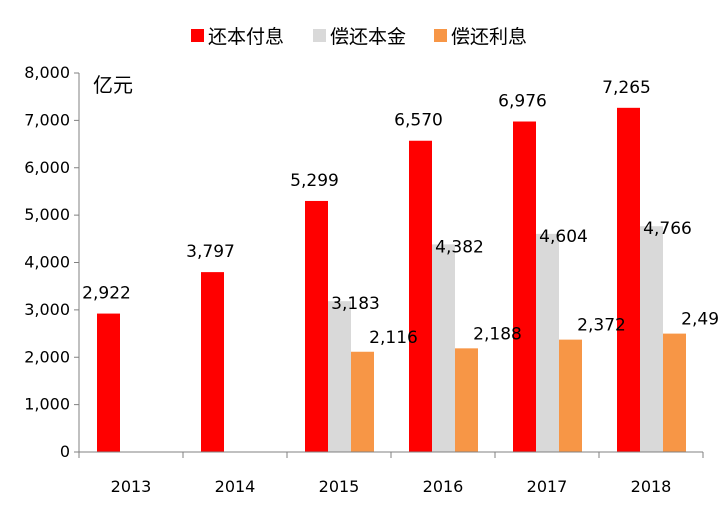  Describe the element at coordinates (47, 309) in the screenshot. I see `y-tick-label: 3,000` at that location.